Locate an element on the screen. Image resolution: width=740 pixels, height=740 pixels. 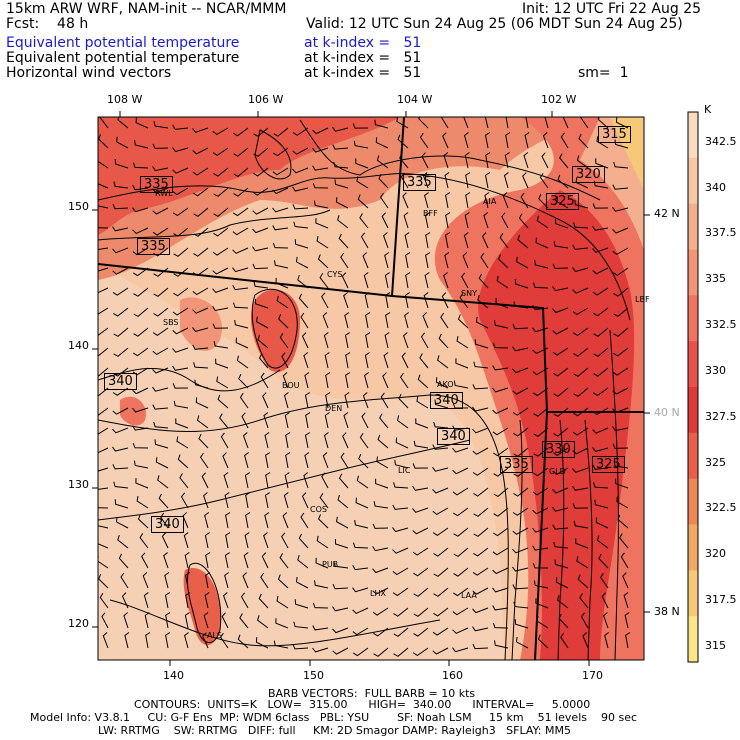
station-label: RWL is located at coordinates (164, 193).